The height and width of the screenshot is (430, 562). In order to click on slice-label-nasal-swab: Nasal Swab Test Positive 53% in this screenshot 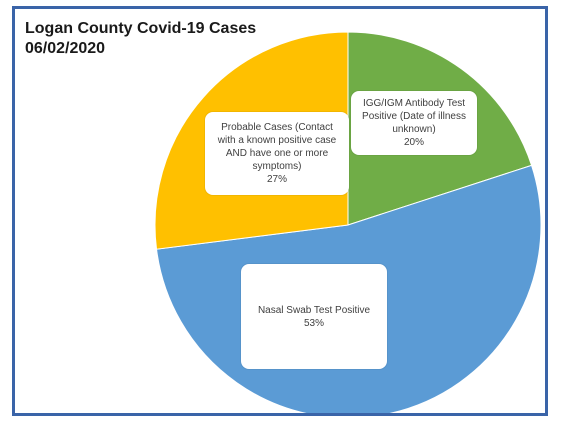, I will do `click(314, 316)`.